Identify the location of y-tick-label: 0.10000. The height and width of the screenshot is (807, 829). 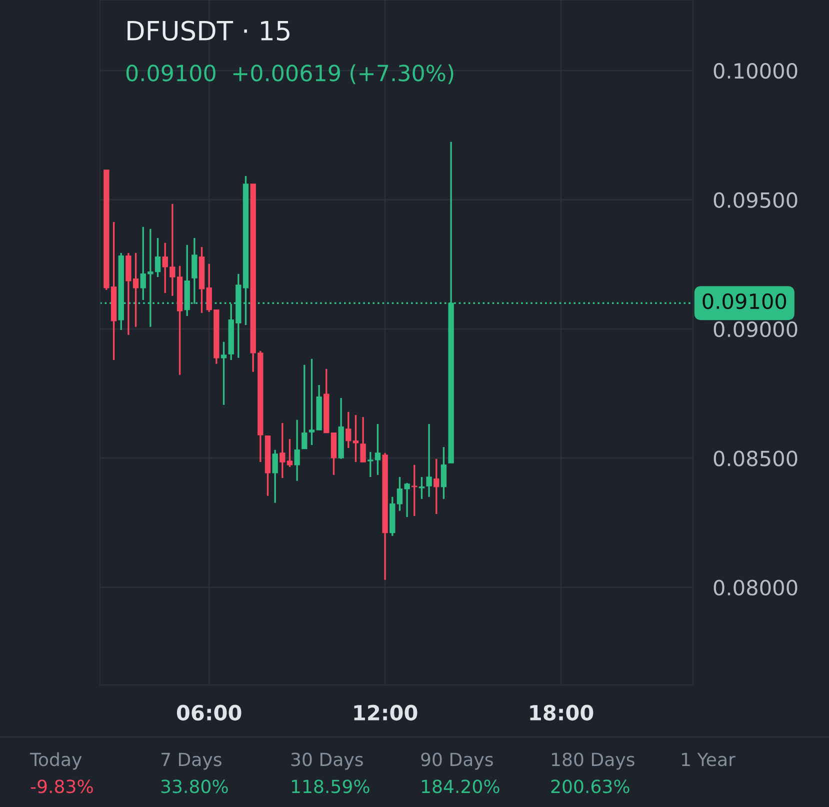
(756, 70).